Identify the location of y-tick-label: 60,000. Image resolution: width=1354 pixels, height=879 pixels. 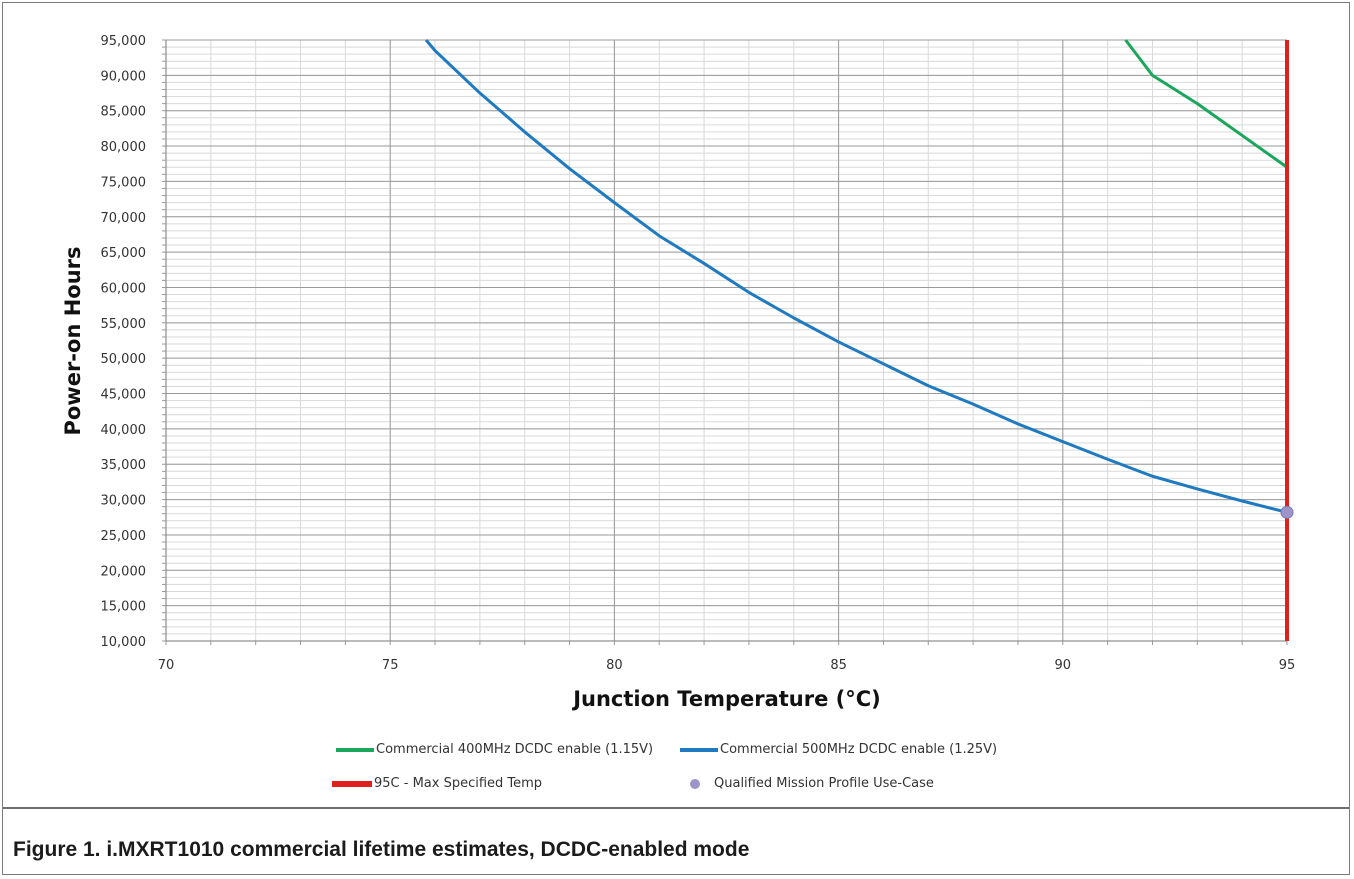
(124, 288).